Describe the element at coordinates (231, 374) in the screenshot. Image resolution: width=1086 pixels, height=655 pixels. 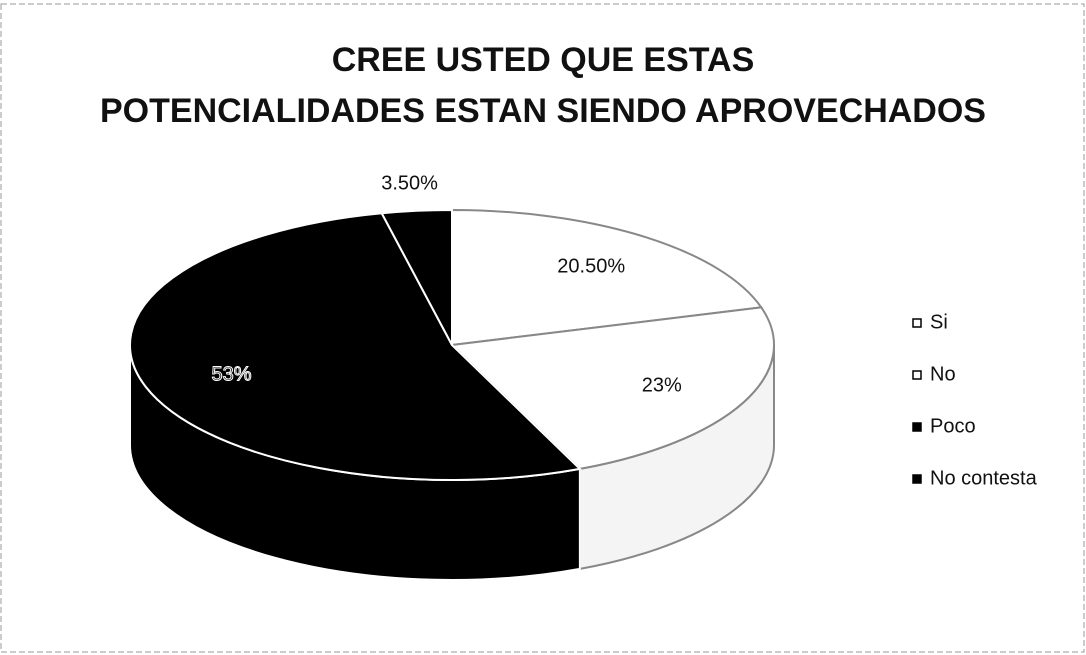
I see `data-label: 53%` at that location.